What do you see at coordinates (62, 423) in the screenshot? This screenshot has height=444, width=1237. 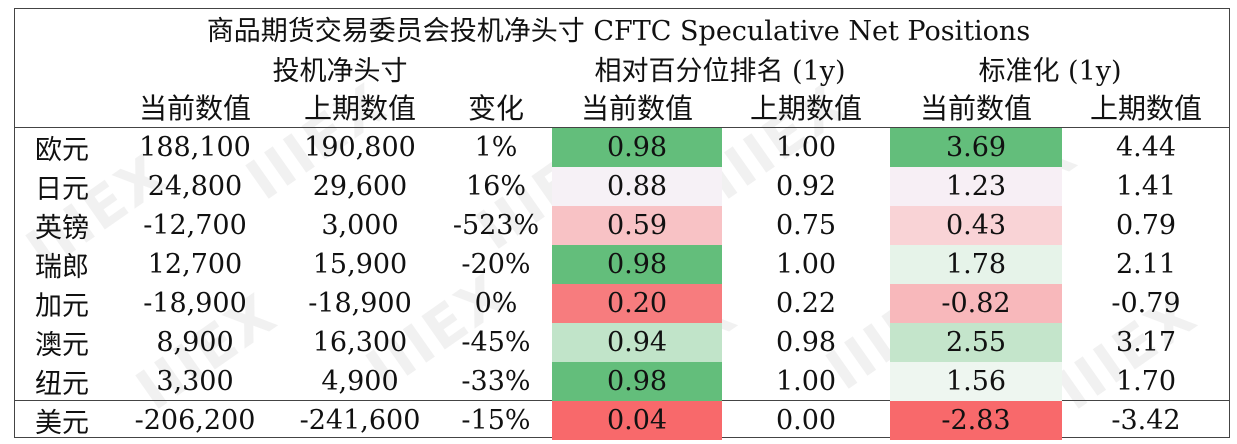 I see `currency-cell: 美元` at bounding box center [62, 423].